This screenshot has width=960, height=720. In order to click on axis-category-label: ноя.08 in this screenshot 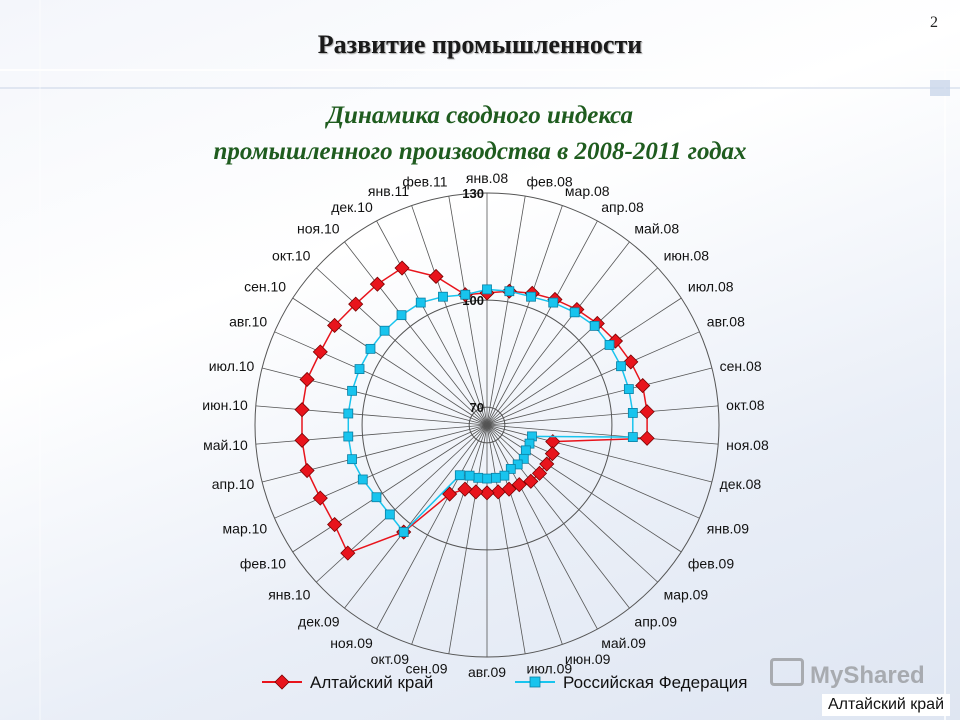, I will do `click(747, 445)`.